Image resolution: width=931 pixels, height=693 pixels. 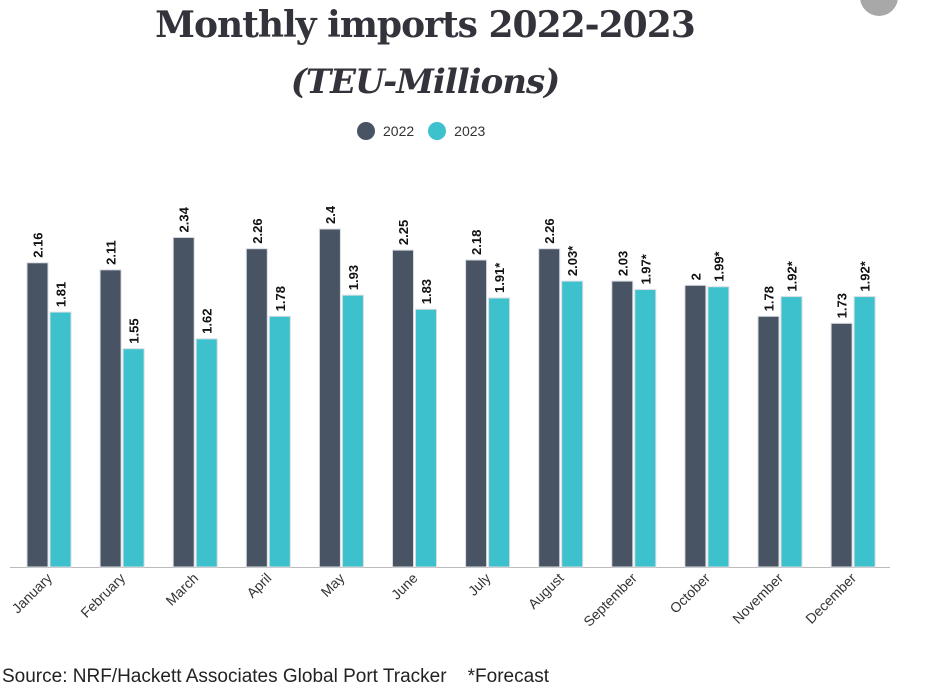 I want to click on chart-title: Monthly imports 2022-2023, so click(x=425, y=25).